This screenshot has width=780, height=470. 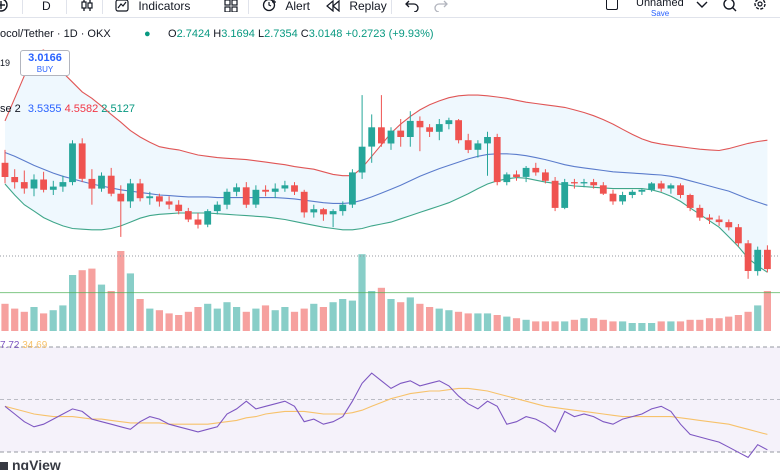 I want to click on save-layout-icon, so click(x=612, y=5).